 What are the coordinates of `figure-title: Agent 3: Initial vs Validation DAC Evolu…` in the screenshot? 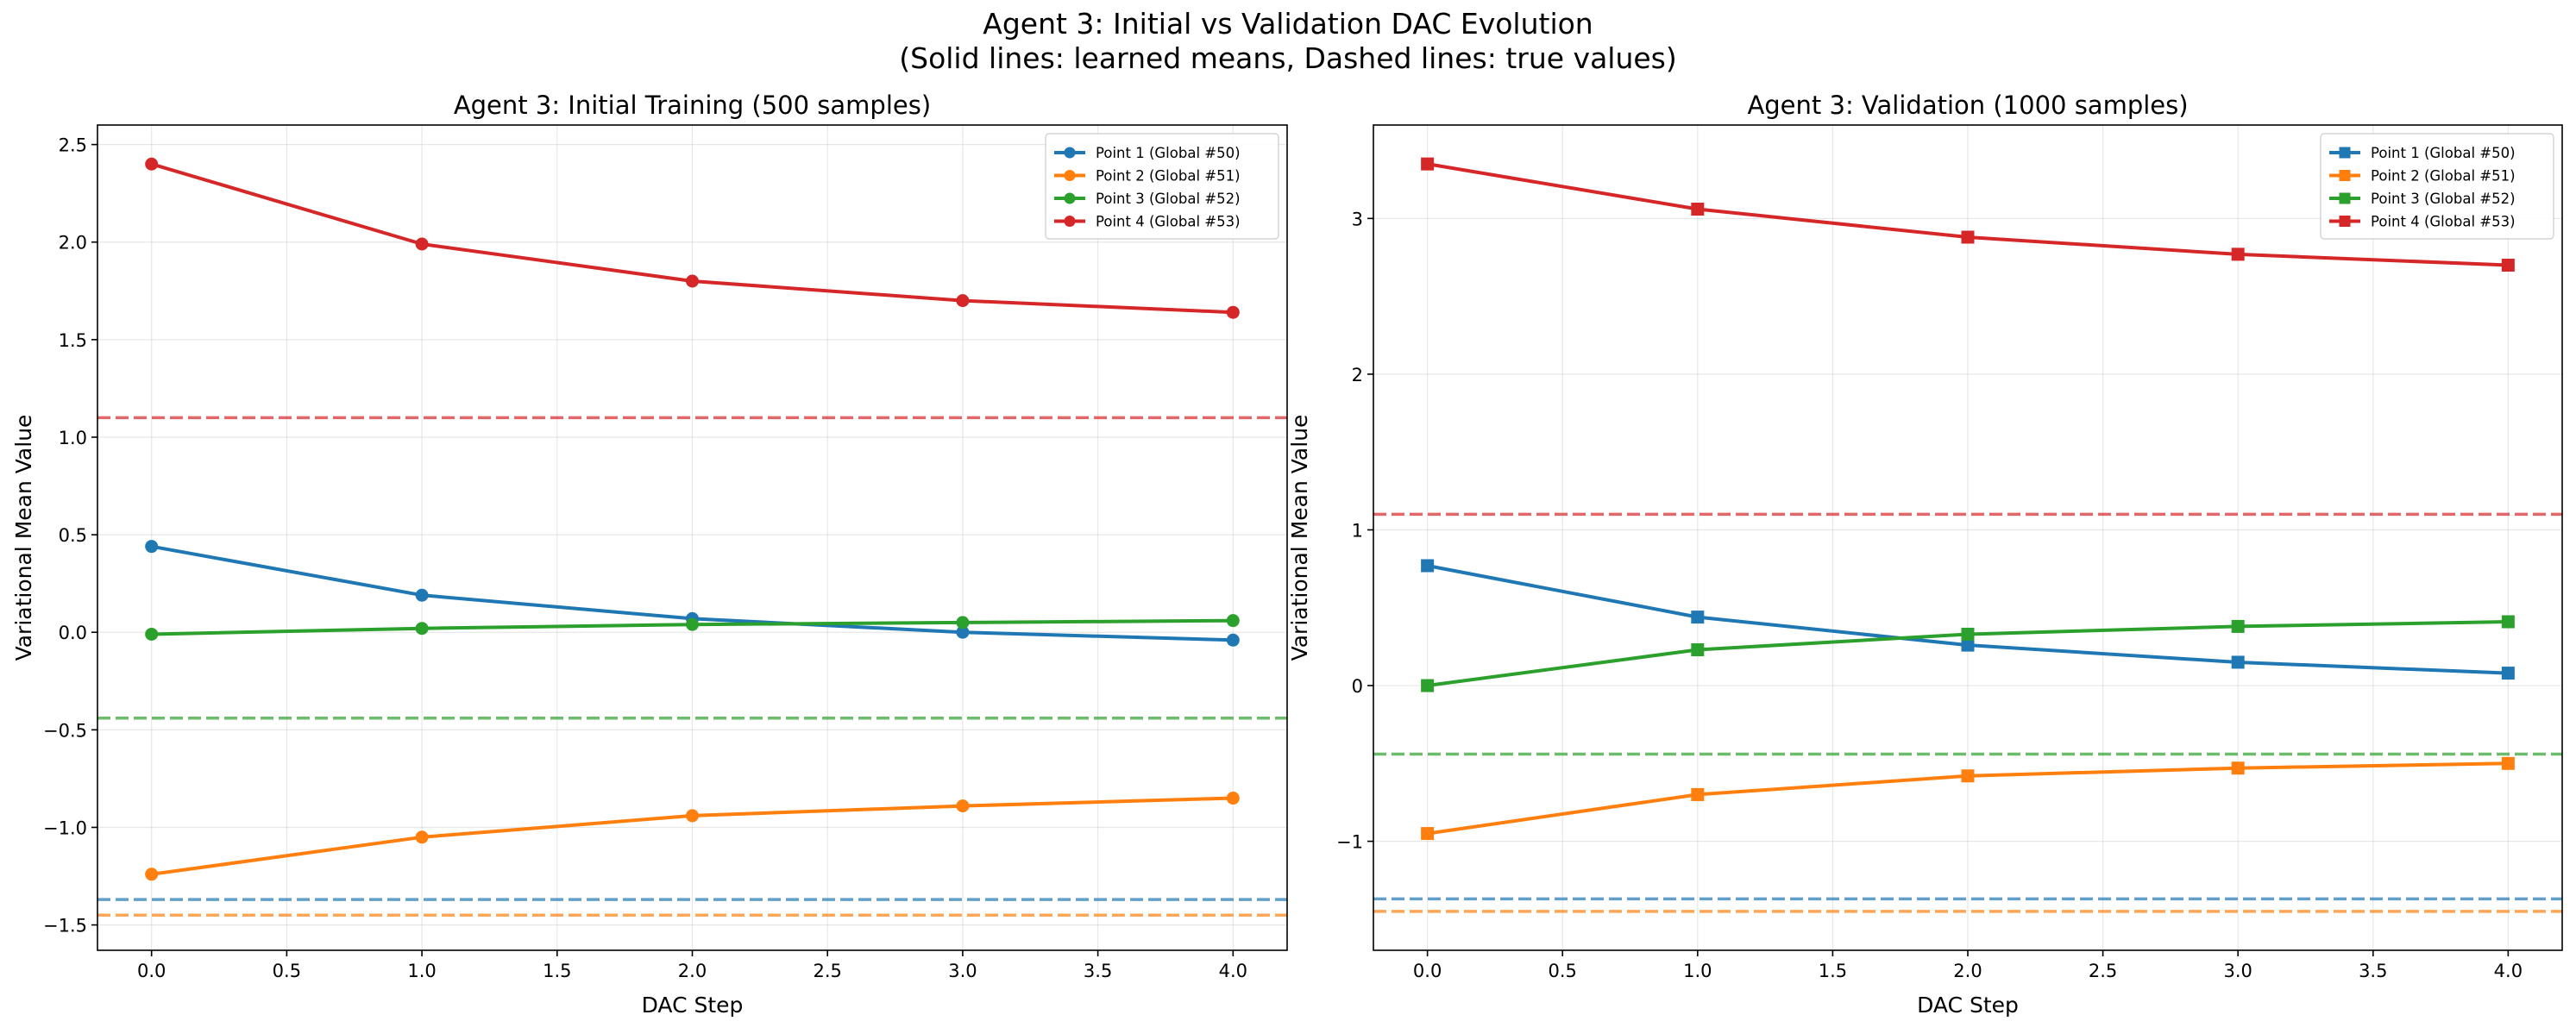 It's located at (1288, 41).